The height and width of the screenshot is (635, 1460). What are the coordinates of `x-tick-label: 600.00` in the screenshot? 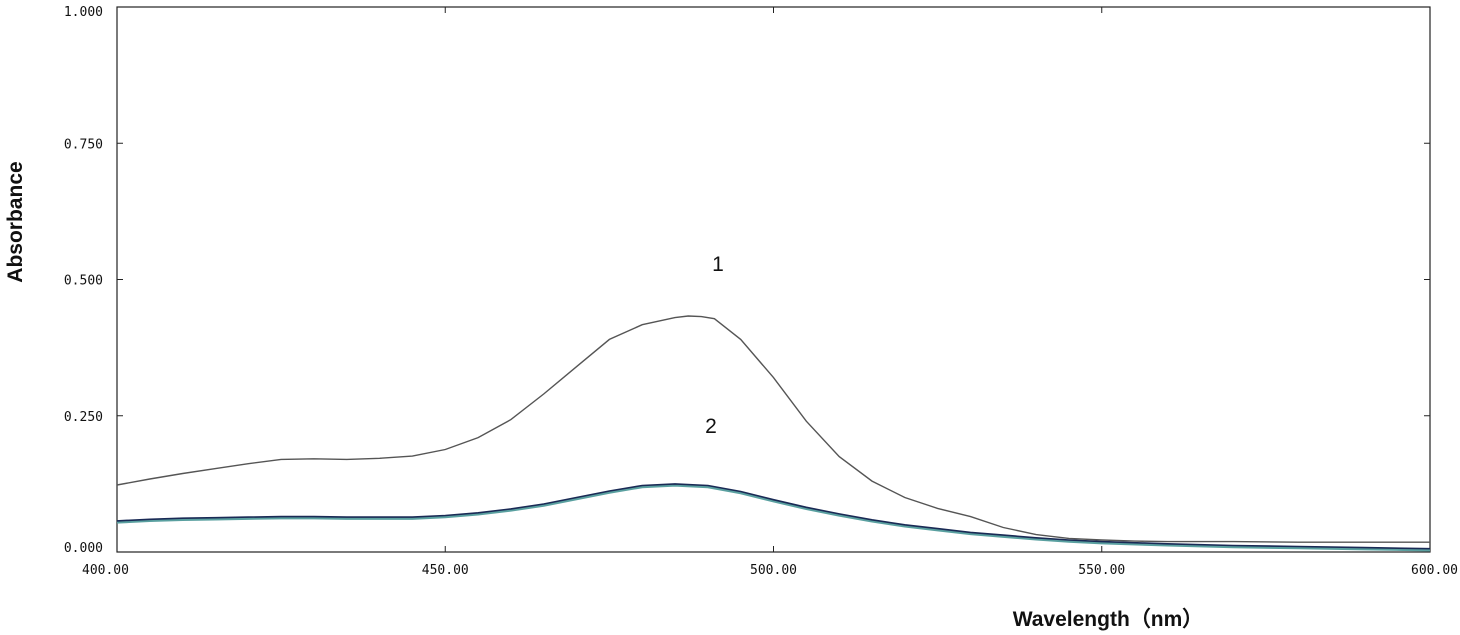 It's located at (1434, 570).